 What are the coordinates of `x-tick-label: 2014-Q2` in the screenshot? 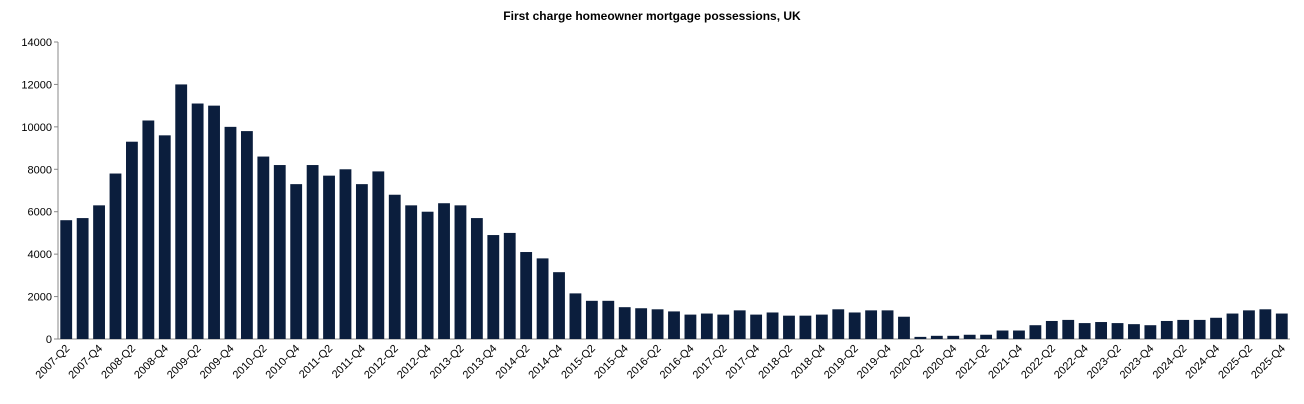 It's located at (513, 362).